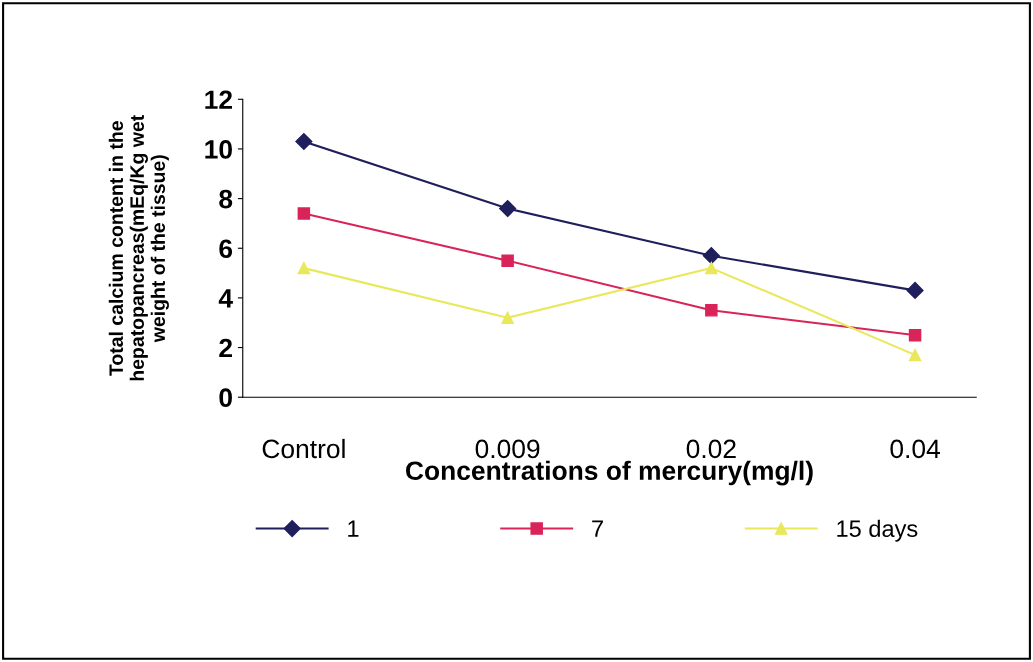 This screenshot has height=662, width=1033. What do you see at coordinates (218, 149) in the screenshot?
I see `y-tick-label: 10` at bounding box center [218, 149].